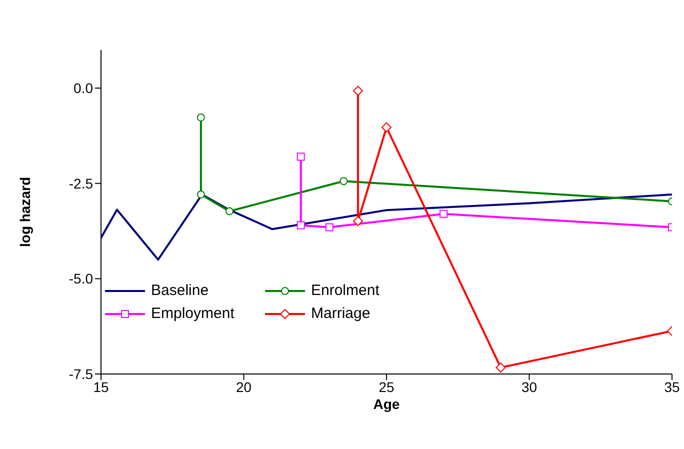 The width and height of the screenshot is (684, 449). What do you see at coordinates (84, 88) in the screenshot?
I see `y-tick-label: 0.0` at bounding box center [84, 88].